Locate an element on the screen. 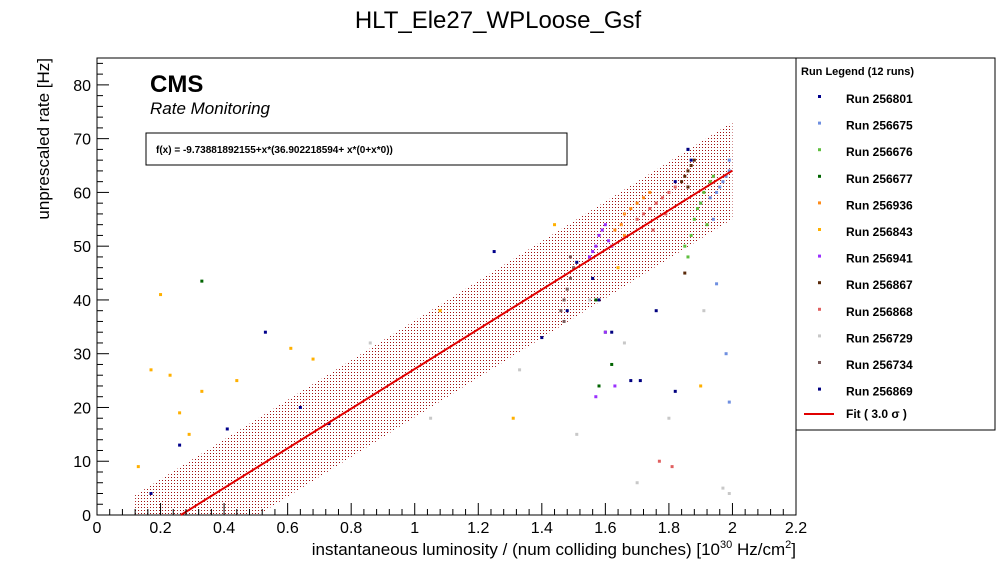 The image size is (996, 572). fit-formula-box is located at coordinates (356, 149).